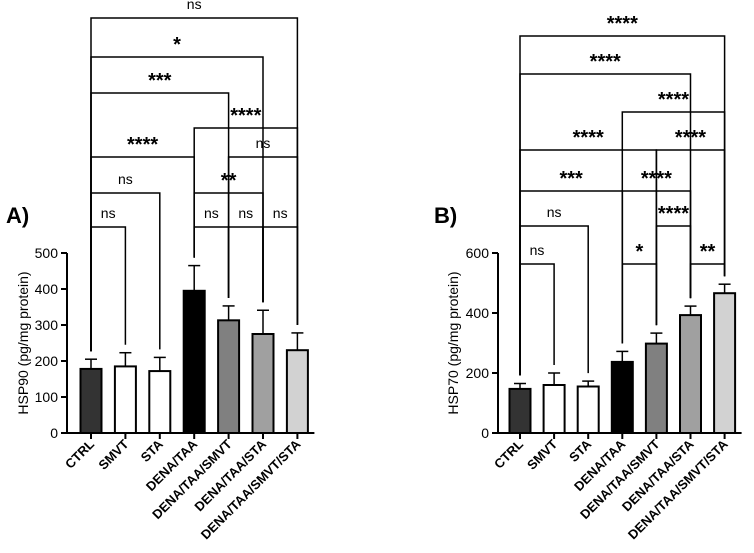  I want to click on panel-label: B), so click(445, 215).